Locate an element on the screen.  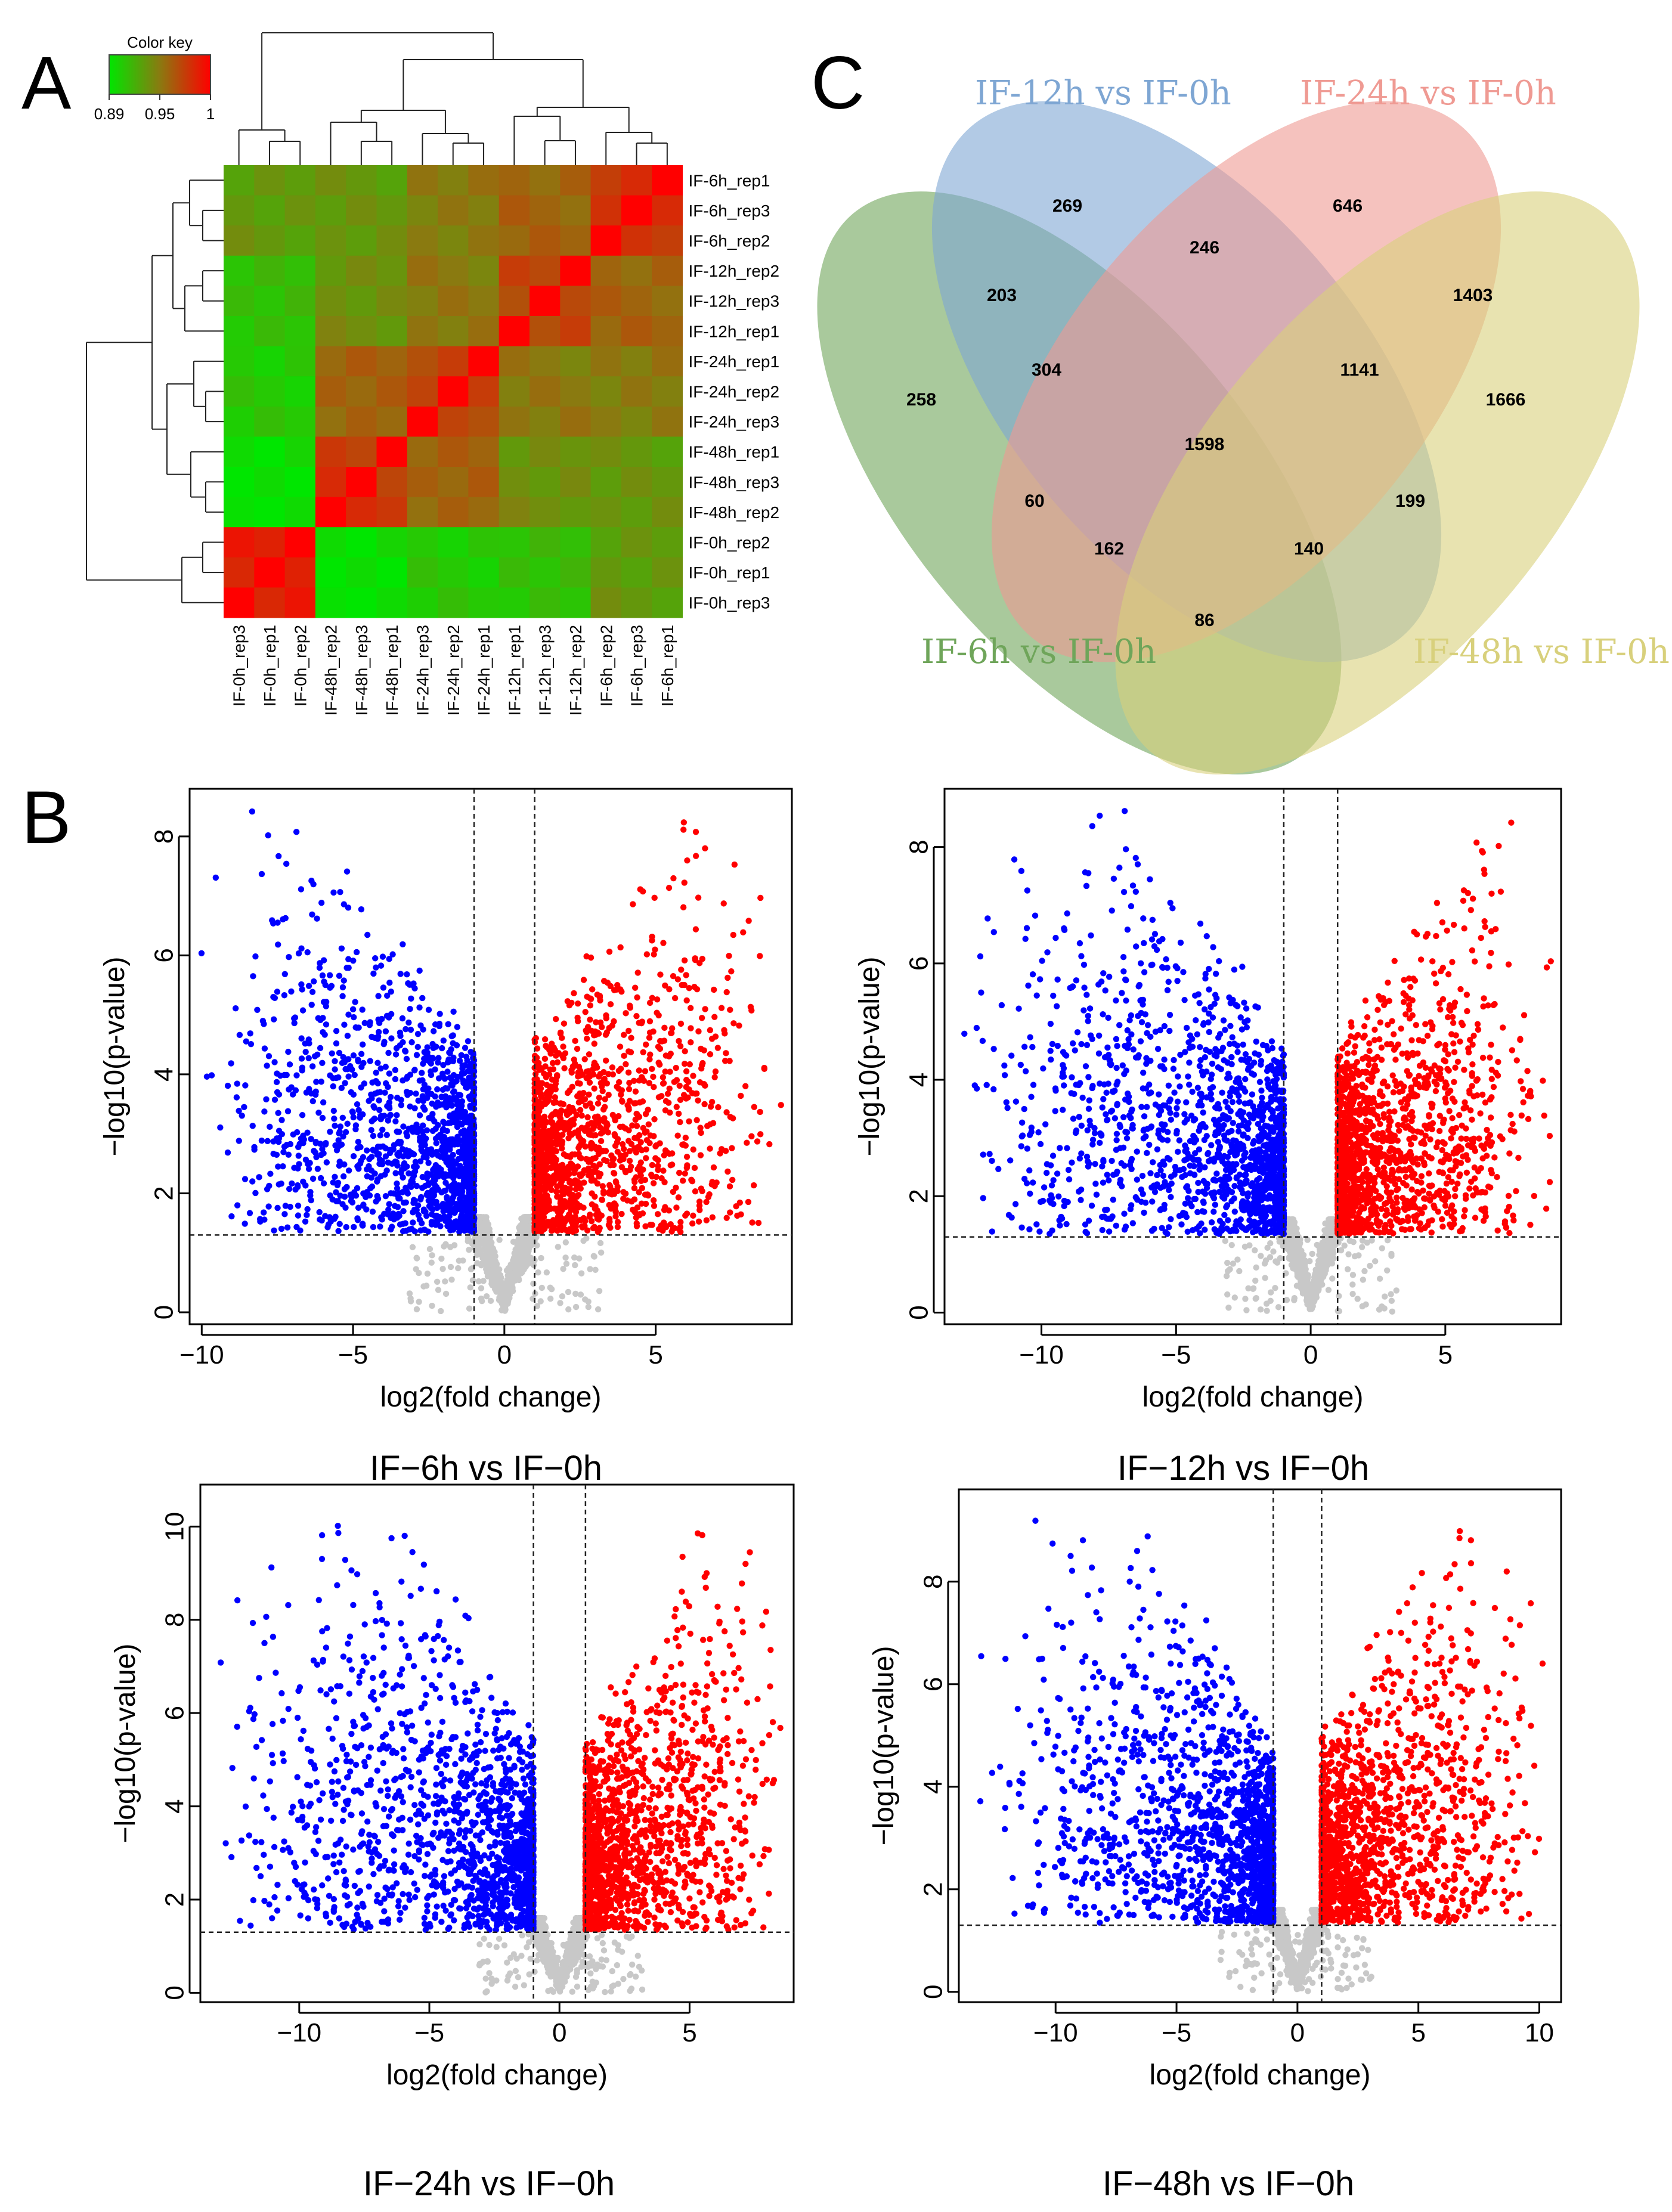
venn-set-ellipse is located at coordinates (1377, 482).